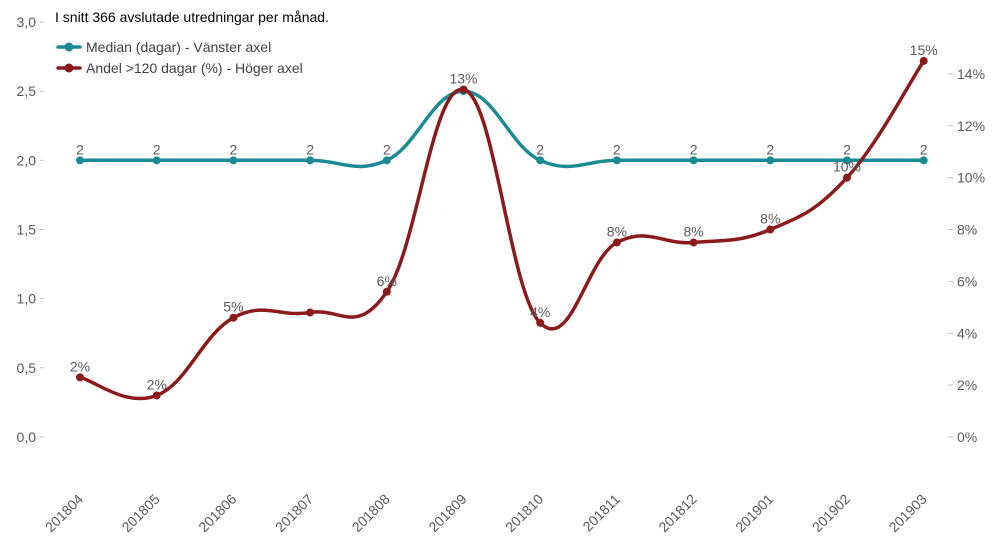 The image size is (1000, 548). I want to click on left-axis-tick-label: 2,5, so click(27, 91).